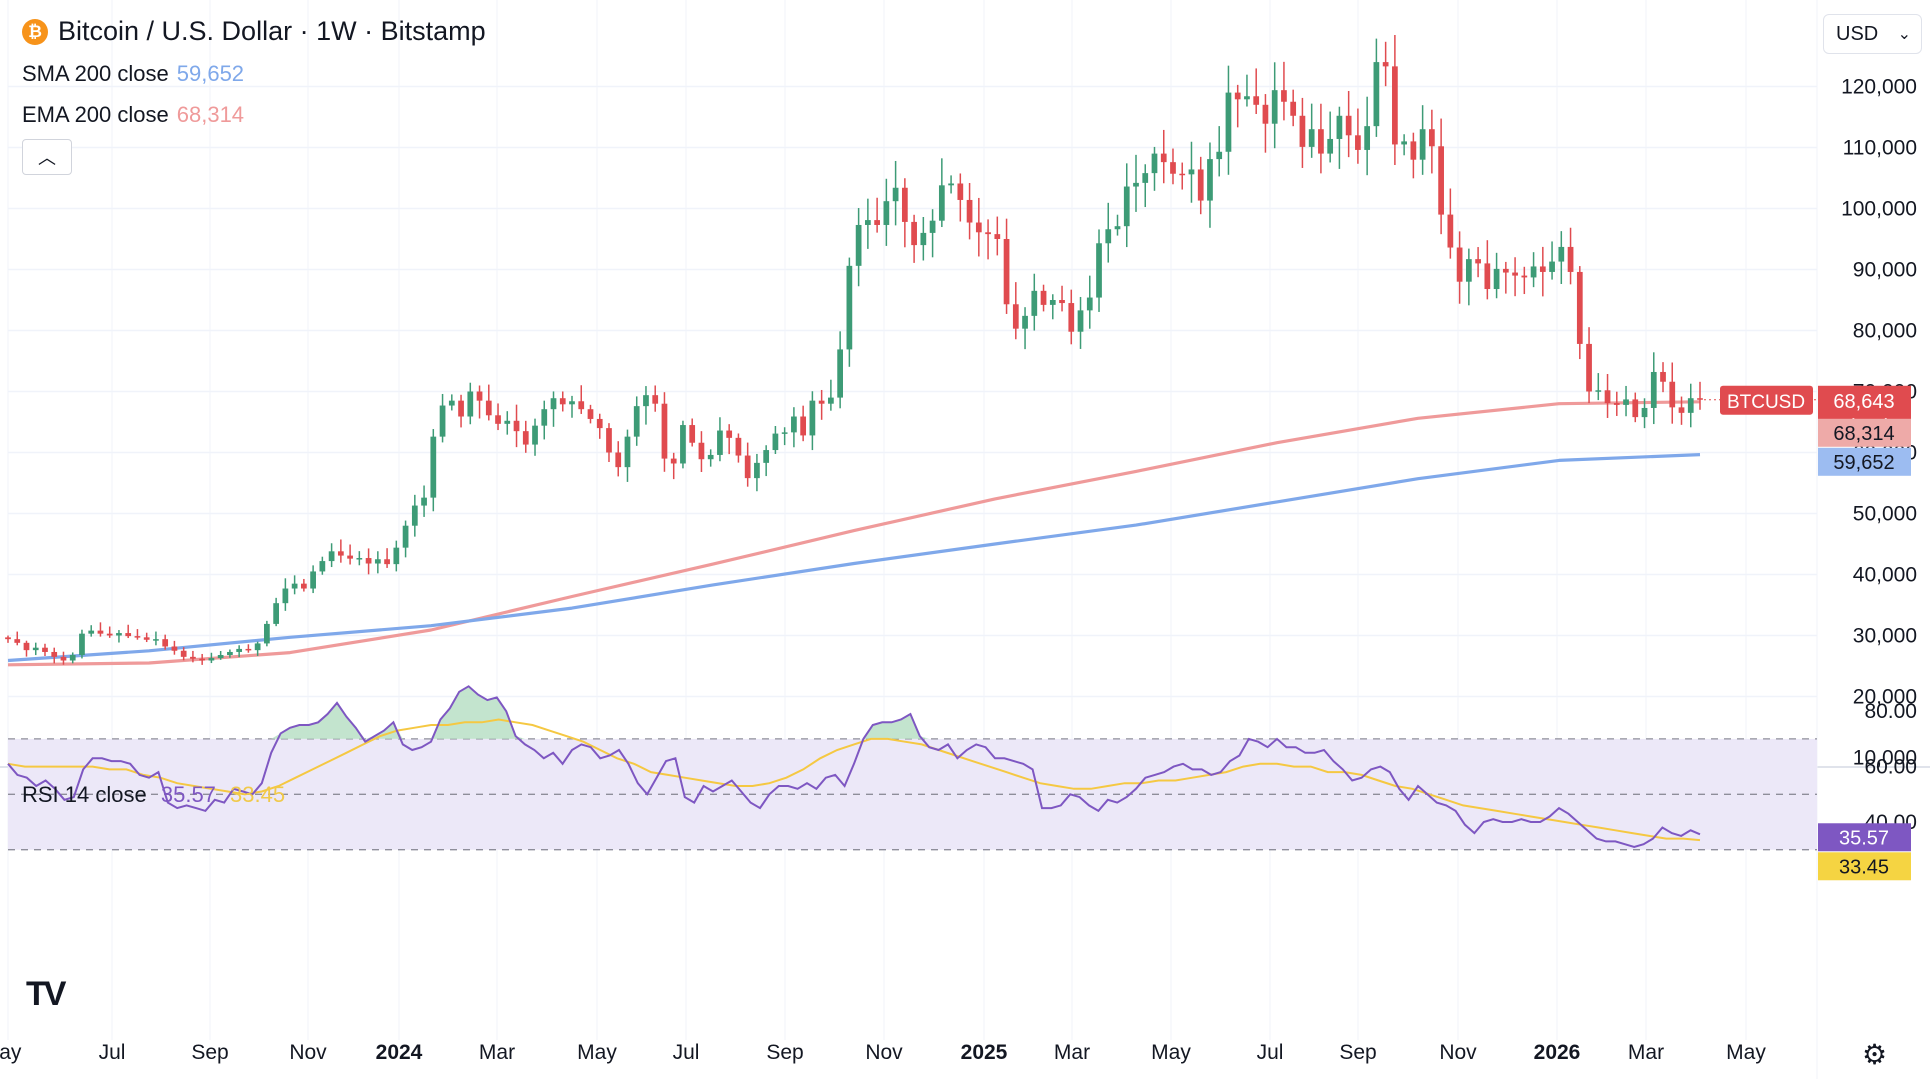  Describe the element at coordinates (1904, 34) in the screenshot. I see `chevron-down-icon: ⌄` at that location.